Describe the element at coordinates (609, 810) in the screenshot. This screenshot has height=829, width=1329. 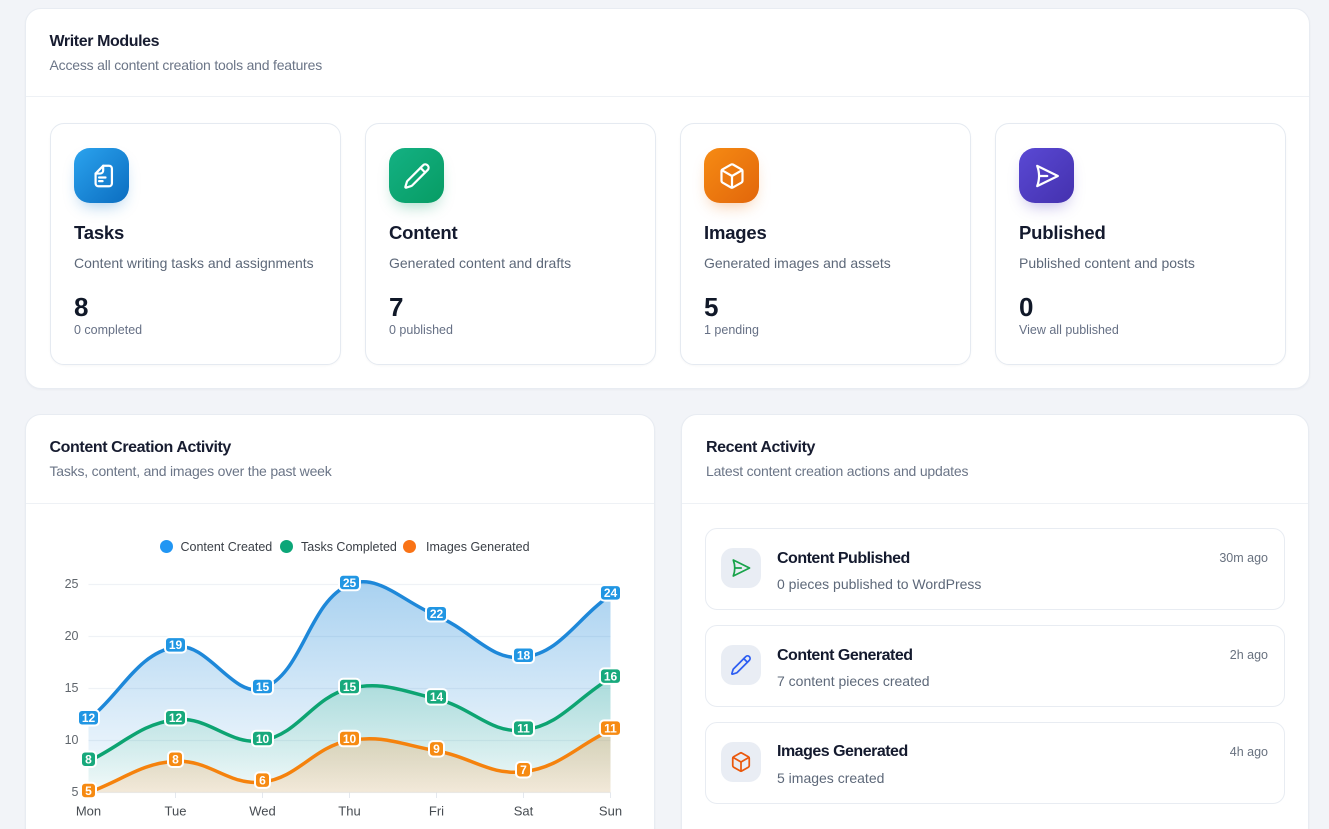
I see `svg-text: Sun` at that location.